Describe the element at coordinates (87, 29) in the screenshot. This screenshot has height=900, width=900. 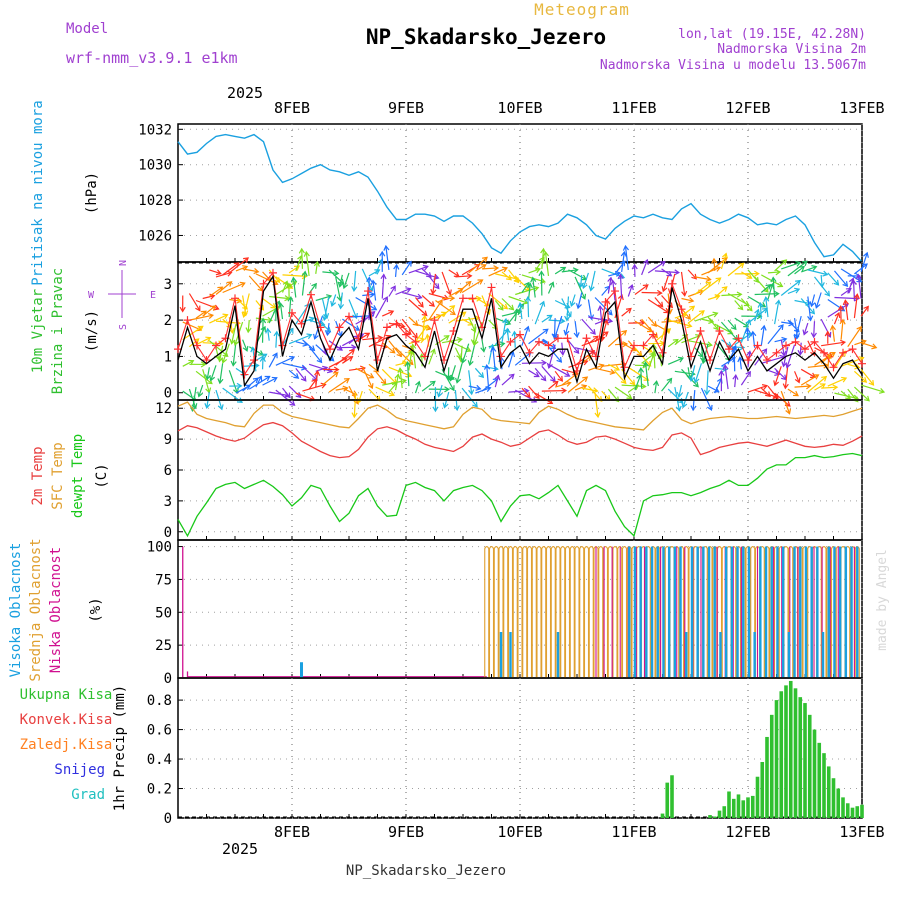
I see `model-label: Model` at that location.